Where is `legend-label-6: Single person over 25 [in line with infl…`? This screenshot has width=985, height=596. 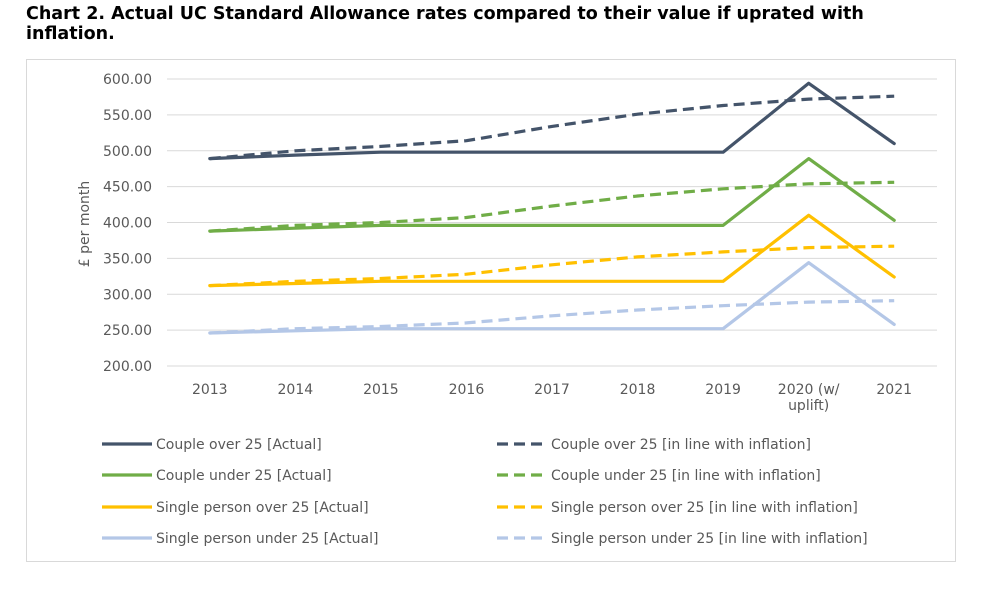
legend-label-6: Single person over 25 [in line with infl… is located at coordinates (704, 508).